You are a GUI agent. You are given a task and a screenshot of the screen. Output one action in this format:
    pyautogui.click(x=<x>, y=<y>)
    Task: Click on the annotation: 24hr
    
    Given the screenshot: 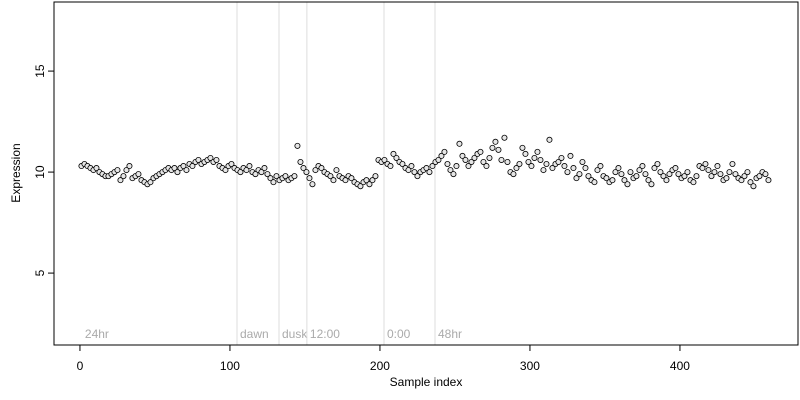 What is the action you would take?
    pyautogui.click(x=97, y=334)
    